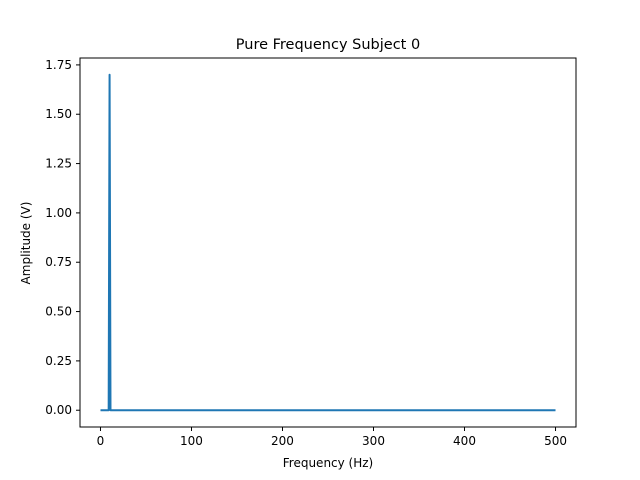 Image resolution: width=640 pixels, height=480 pixels. What do you see at coordinates (555, 441) in the screenshot?
I see `x-tick-label: 500` at bounding box center [555, 441].